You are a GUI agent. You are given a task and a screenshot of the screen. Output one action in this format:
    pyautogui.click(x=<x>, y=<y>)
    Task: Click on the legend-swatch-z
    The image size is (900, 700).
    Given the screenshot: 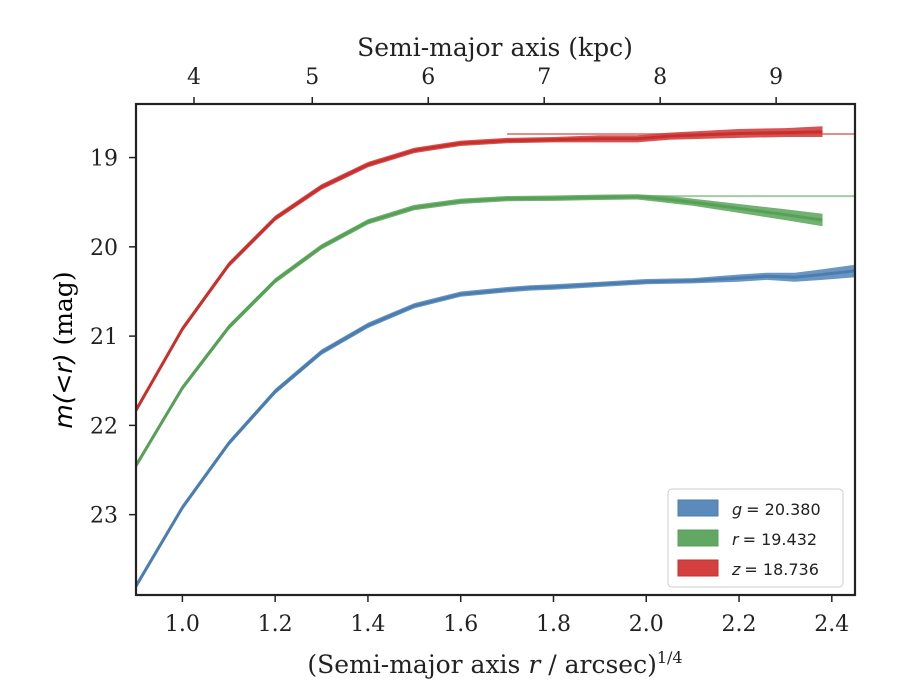 What is the action you would take?
    pyautogui.click(x=698, y=568)
    